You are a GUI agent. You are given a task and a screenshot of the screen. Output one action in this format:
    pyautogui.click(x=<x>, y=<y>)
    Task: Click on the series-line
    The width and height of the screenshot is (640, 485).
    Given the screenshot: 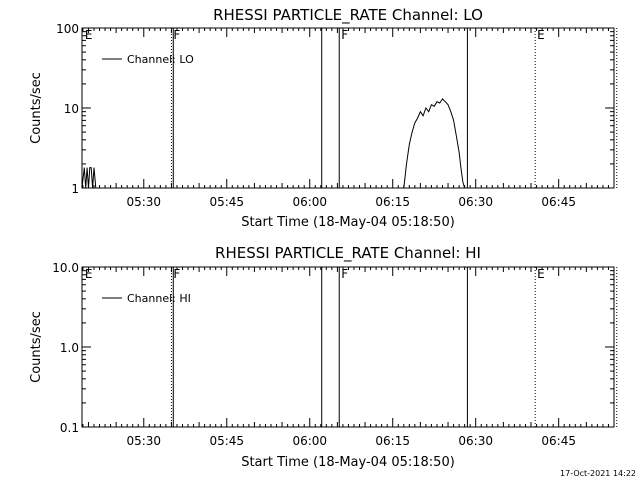 What is the action you would take?
    pyautogui.click(x=273, y=143)
    